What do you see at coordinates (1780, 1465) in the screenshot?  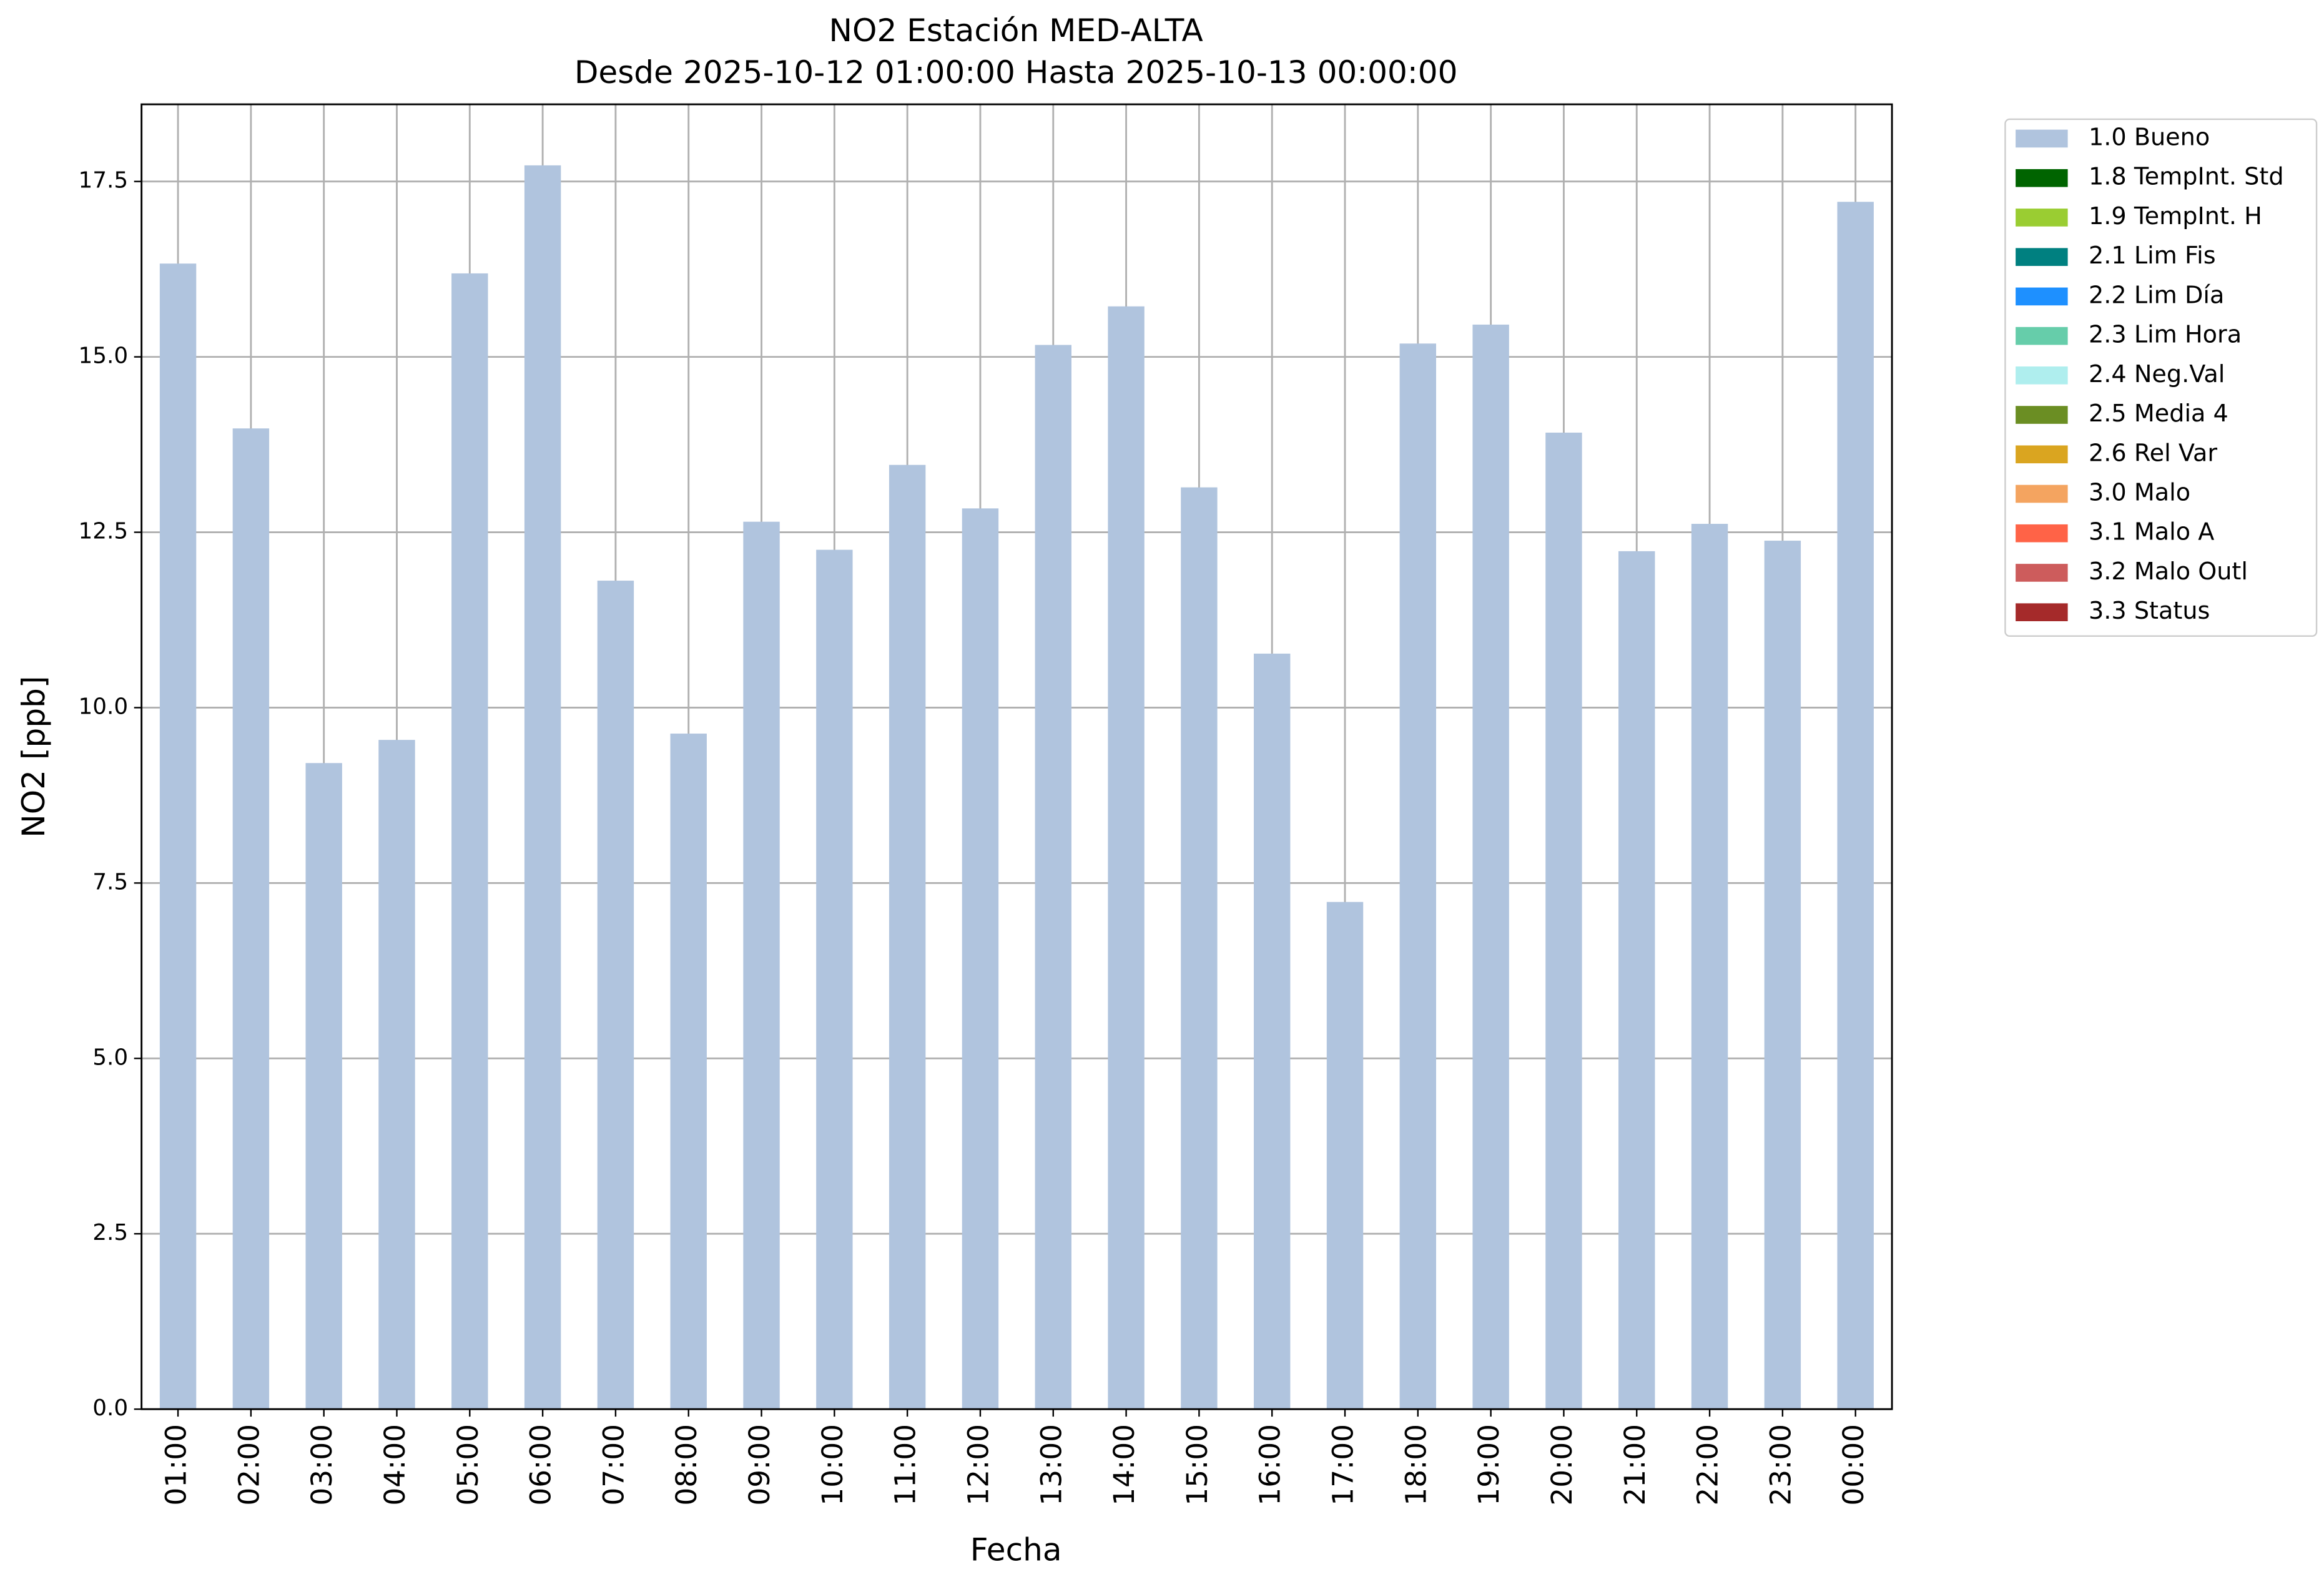 I see `x-tick-label: 23:00` at bounding box center [1780, 1465].